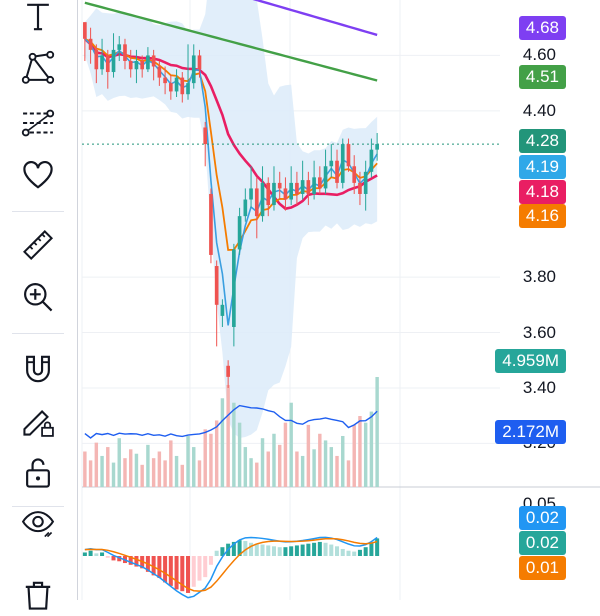  Describe the element at coordinates (38, 245) in the screenshot. I see `measure-tool` at that location.